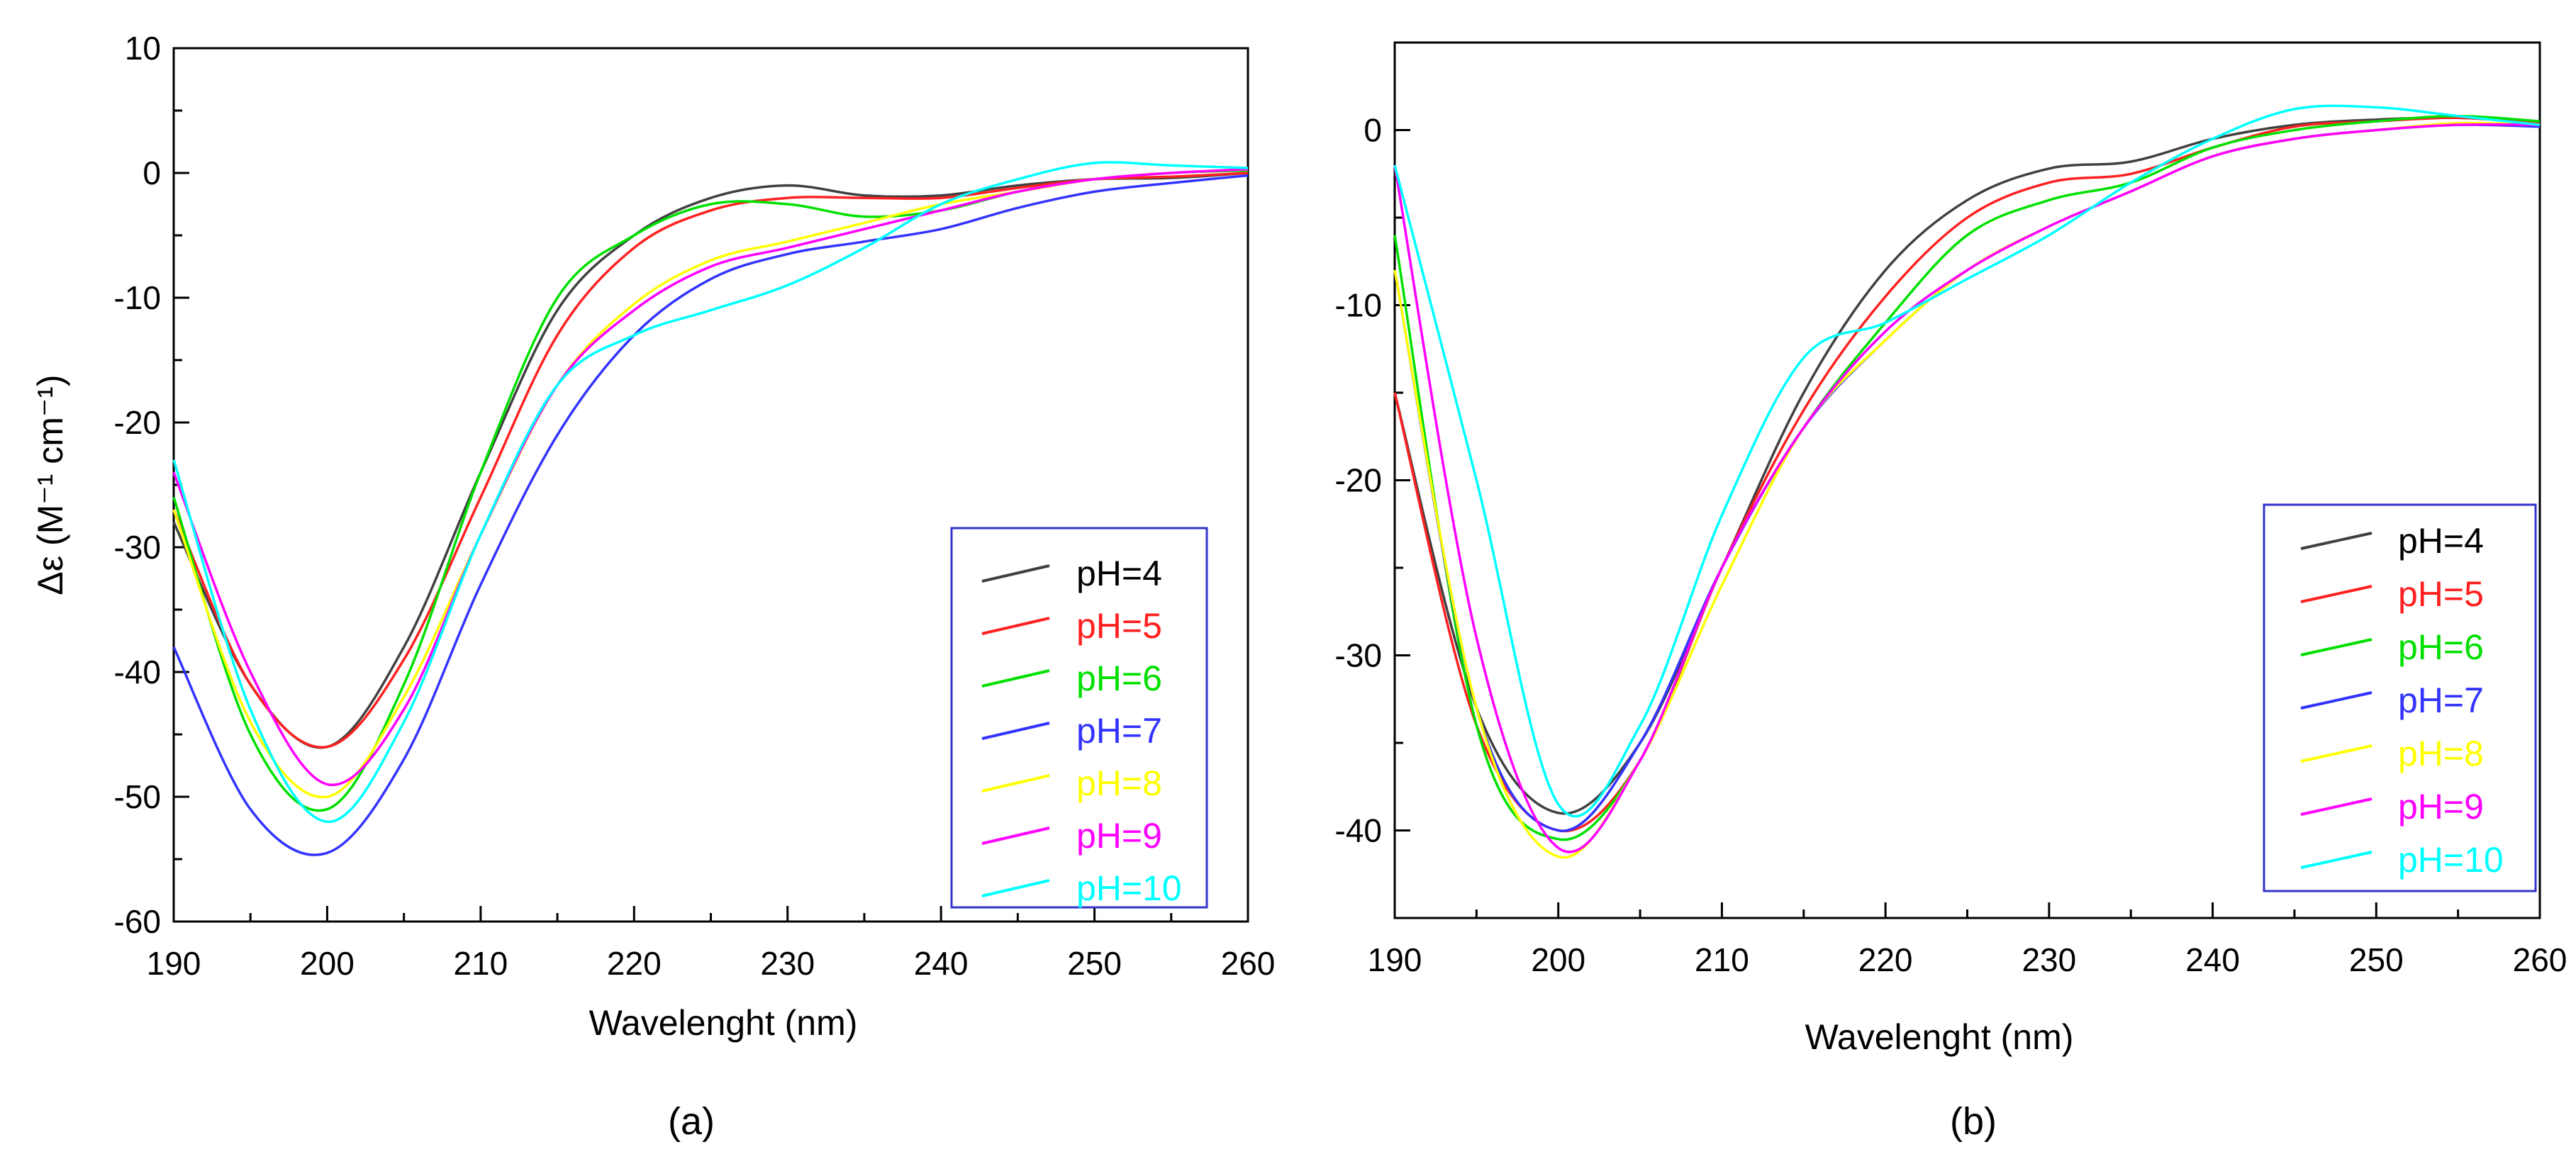 This screenshot has height=1159, width=2576. Describe the element at coordinates (143, 48) in the screenshot. I see `y-tick-label: 10` at that location.